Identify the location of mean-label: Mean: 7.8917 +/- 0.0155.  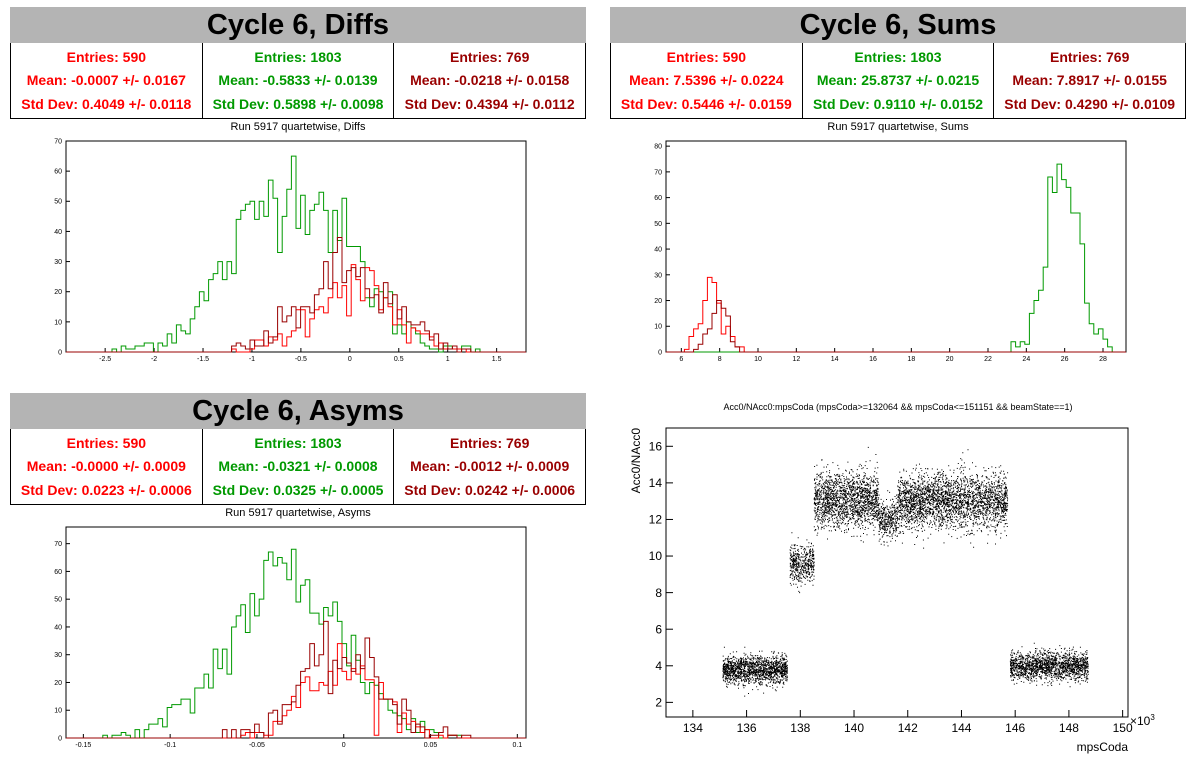
(1089, 80).